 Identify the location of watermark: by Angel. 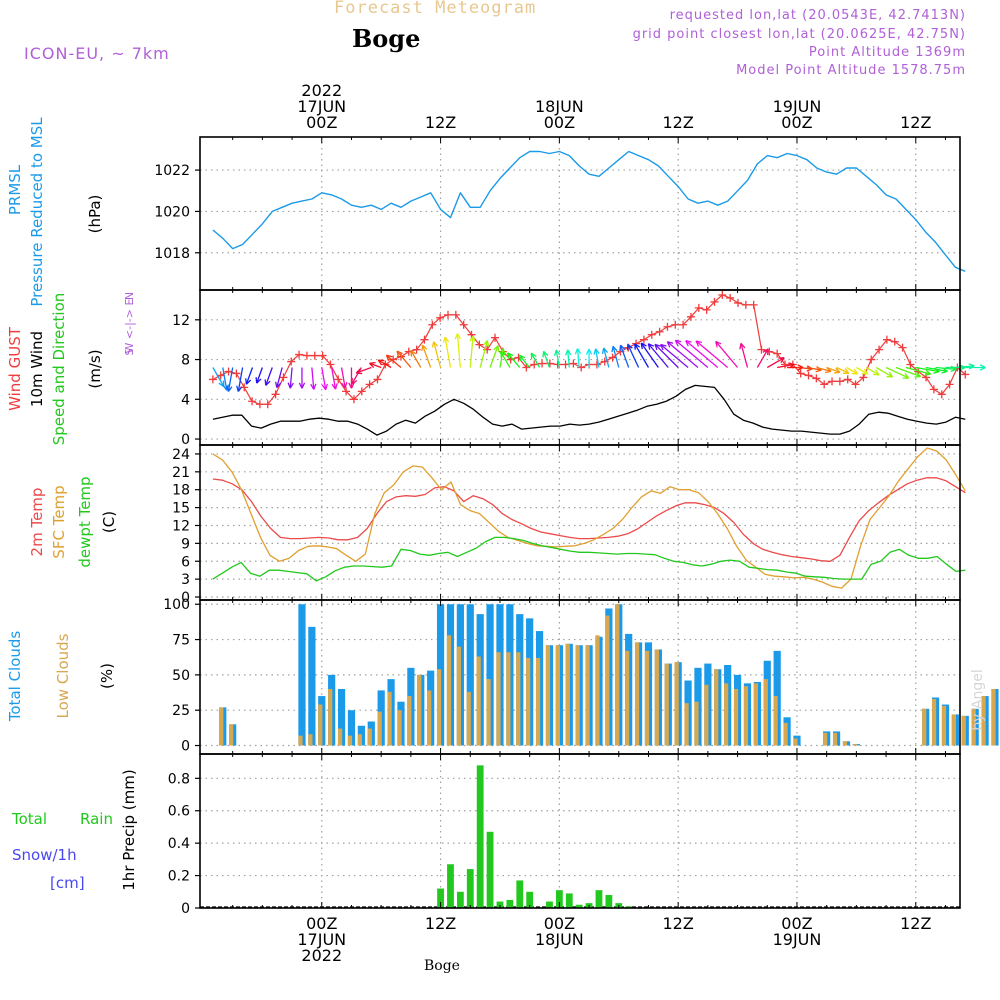
(978, 699).